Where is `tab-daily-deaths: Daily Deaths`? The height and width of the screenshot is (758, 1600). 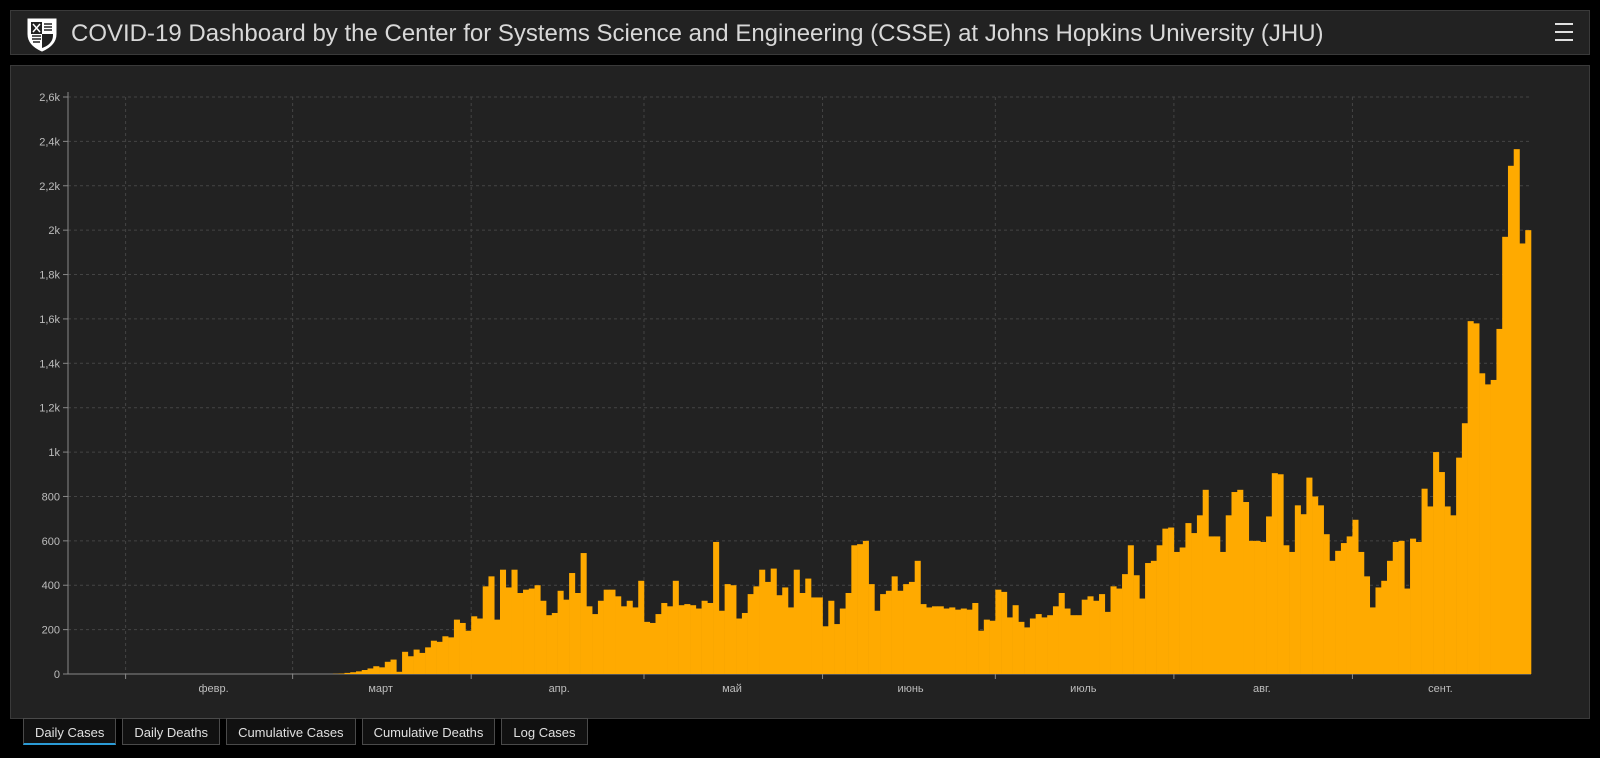 tab-daily-deaths: Daily Deaths is located at coordinates (171, 731).